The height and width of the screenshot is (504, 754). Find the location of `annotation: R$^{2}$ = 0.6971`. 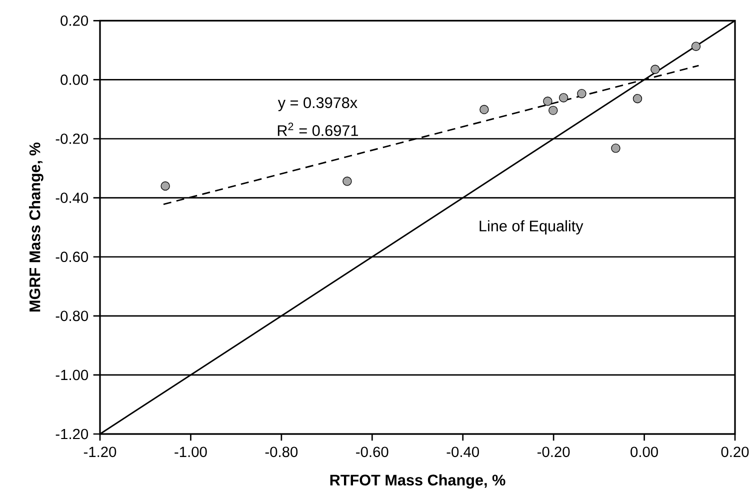

annotation: R$^{2}$ = 0.6971 is located at coordinates (318, 129).